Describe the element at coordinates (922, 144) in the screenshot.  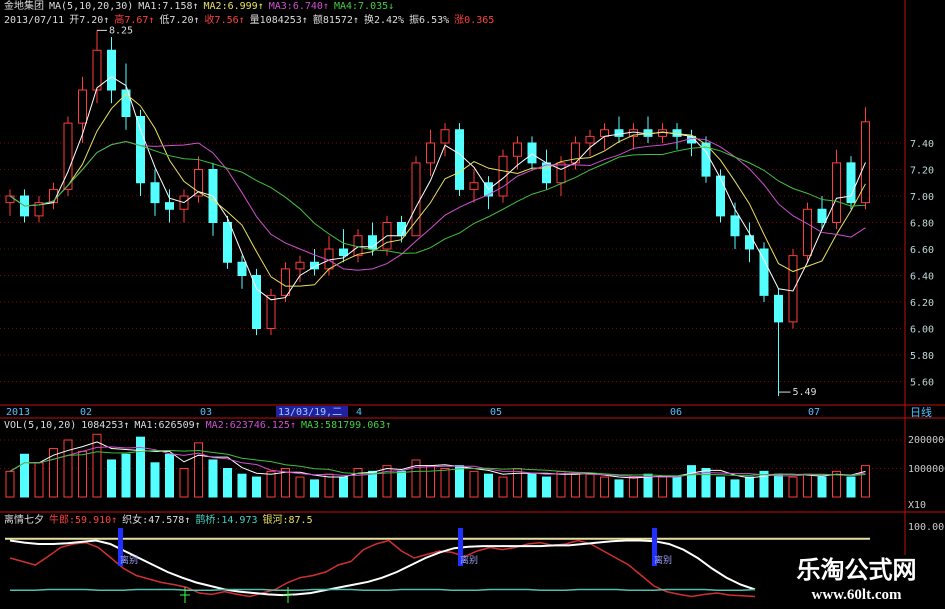
I see `price-tick: 7.40` at that location.